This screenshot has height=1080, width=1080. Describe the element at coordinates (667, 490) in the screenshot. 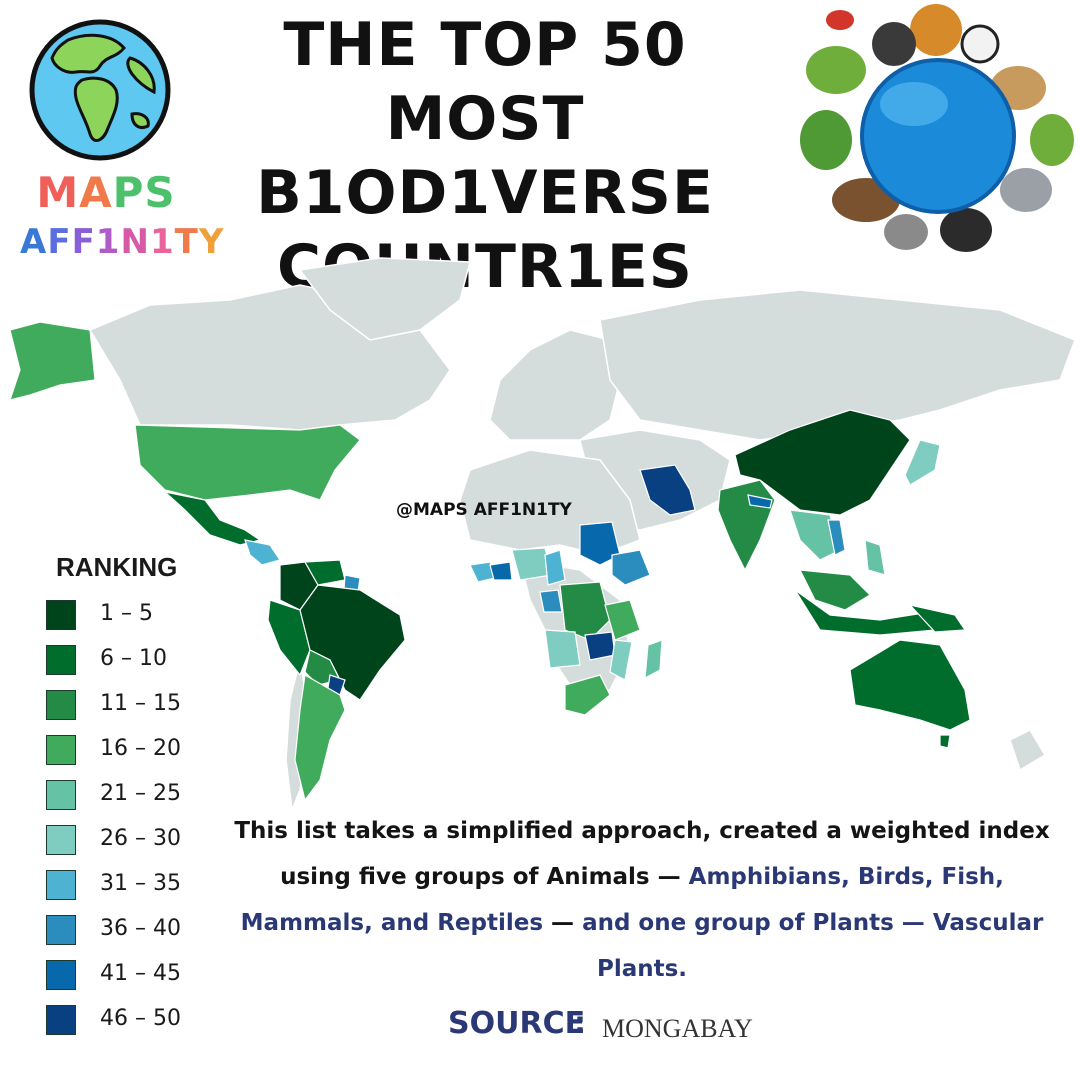

I see `region-iran` at that location.